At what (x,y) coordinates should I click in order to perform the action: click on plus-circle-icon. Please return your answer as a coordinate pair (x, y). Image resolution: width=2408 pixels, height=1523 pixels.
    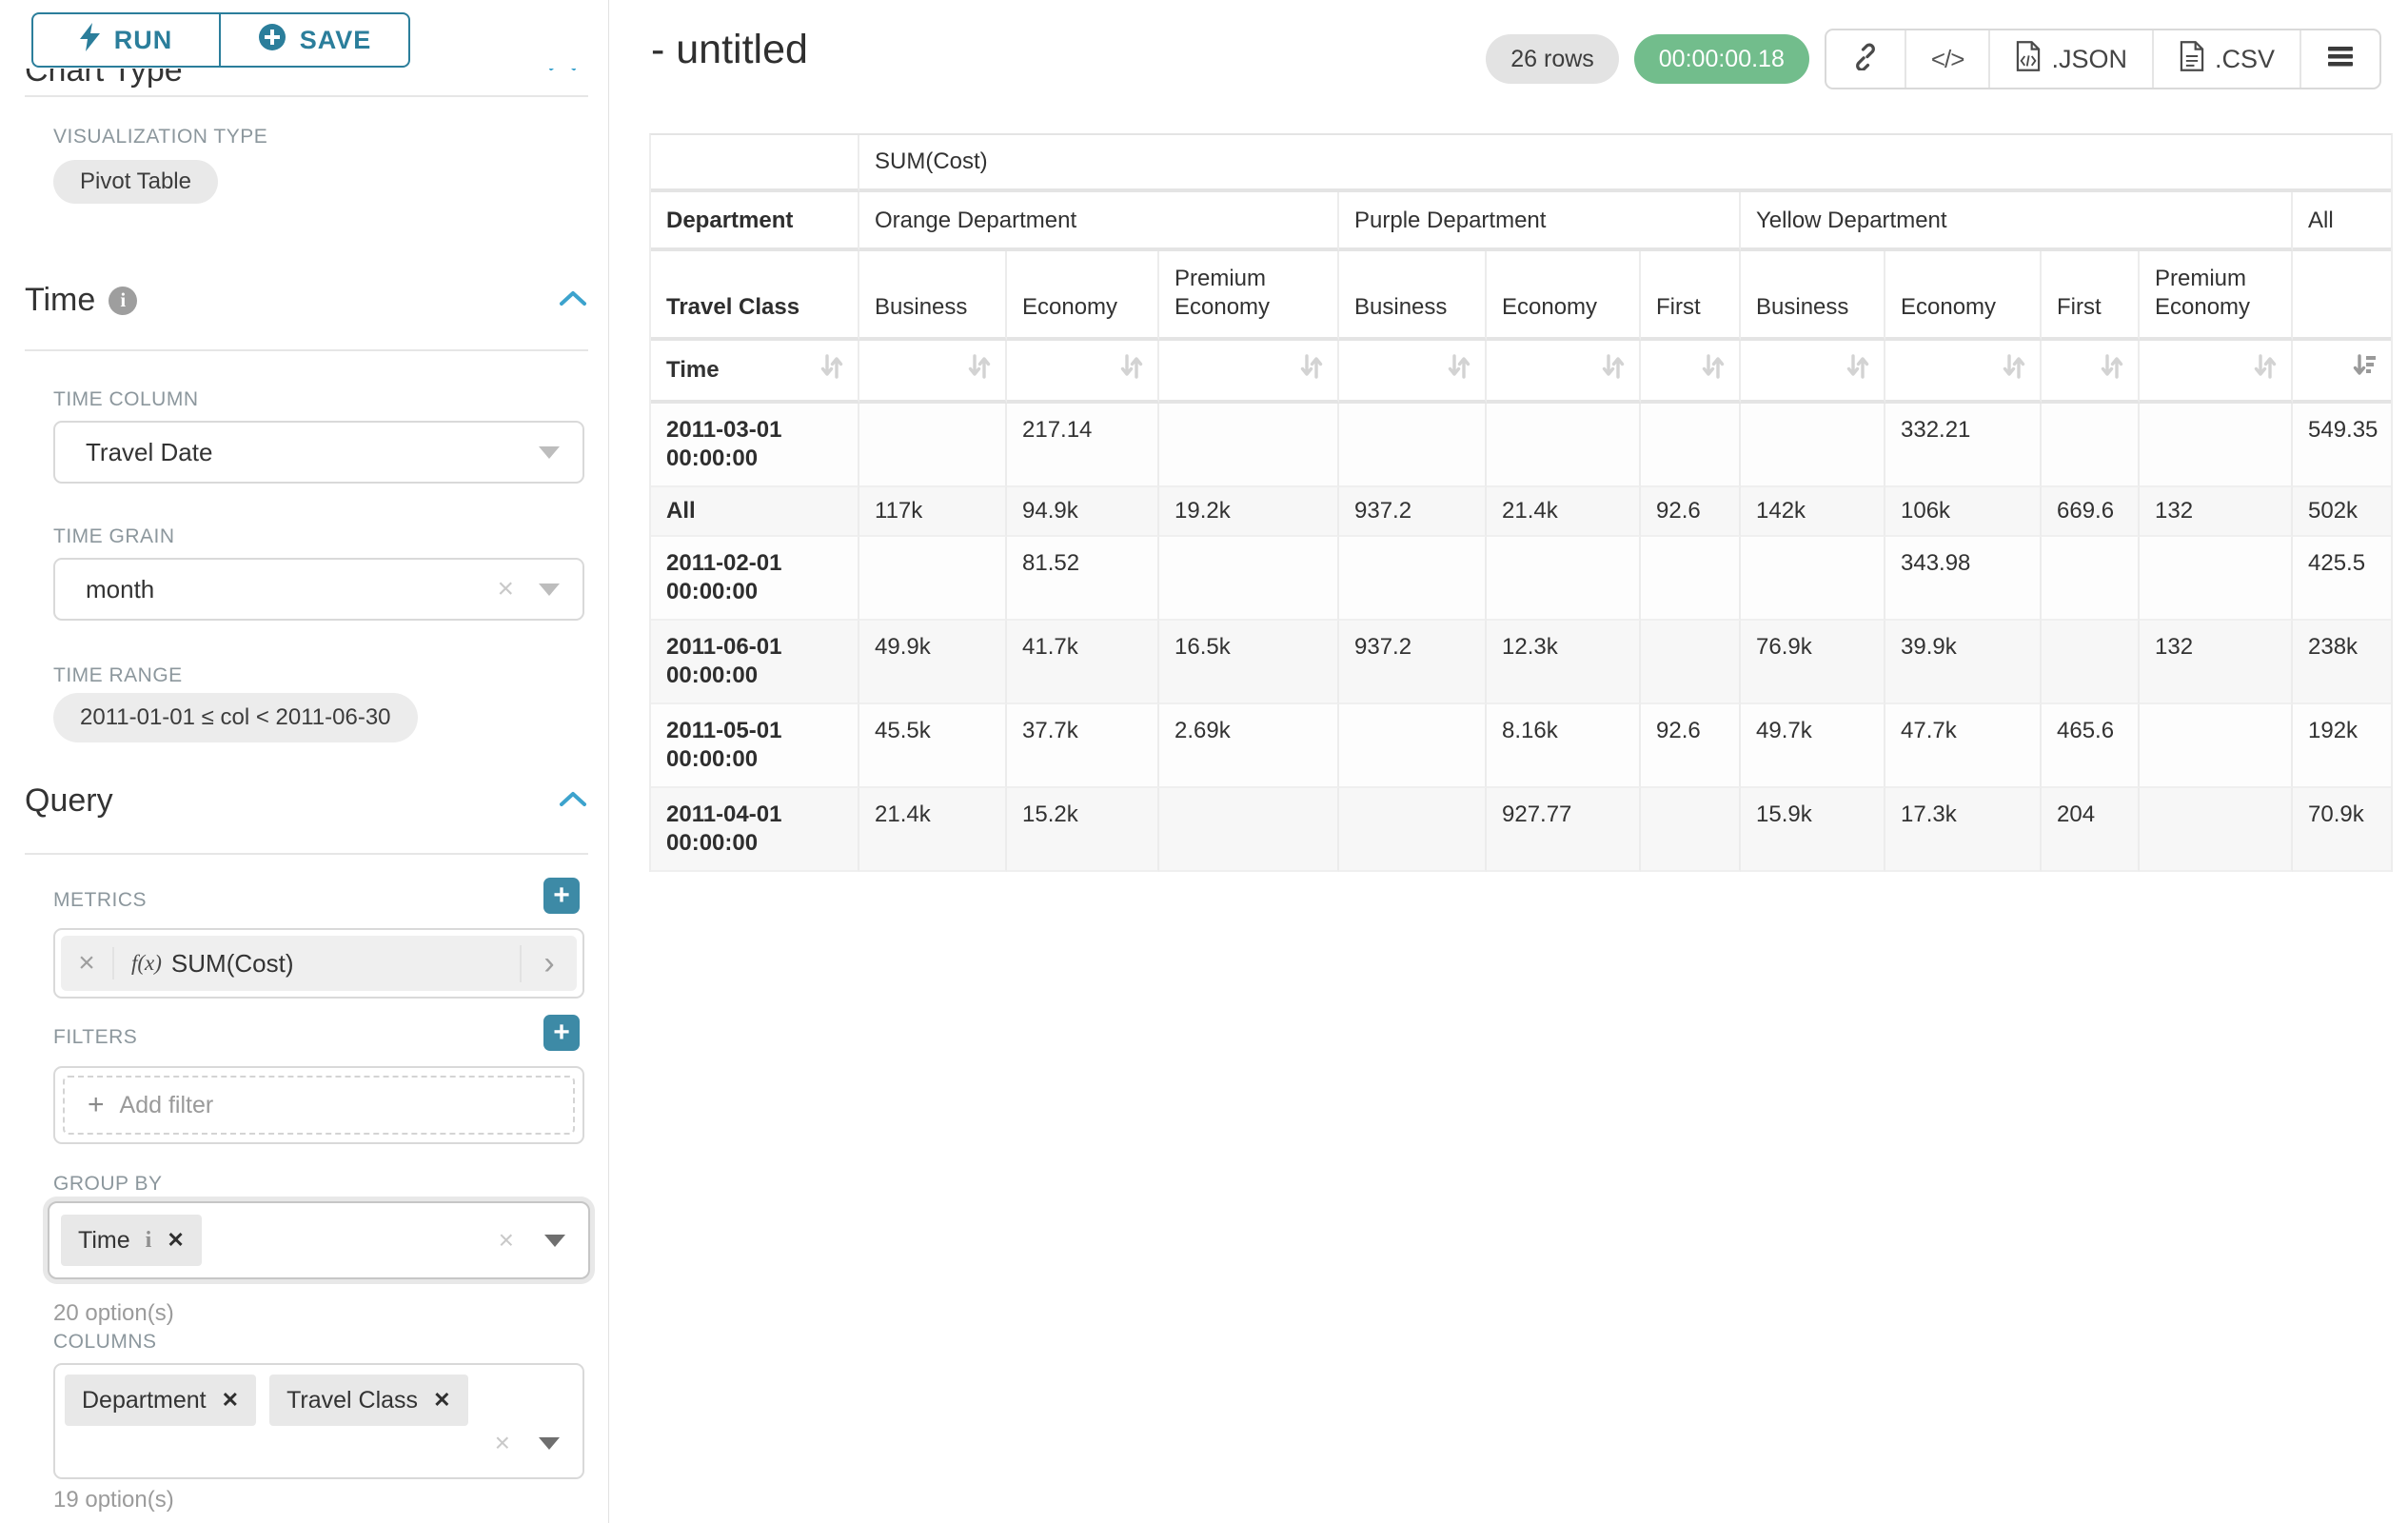
    Looking at the image, I should click on (272, 41).